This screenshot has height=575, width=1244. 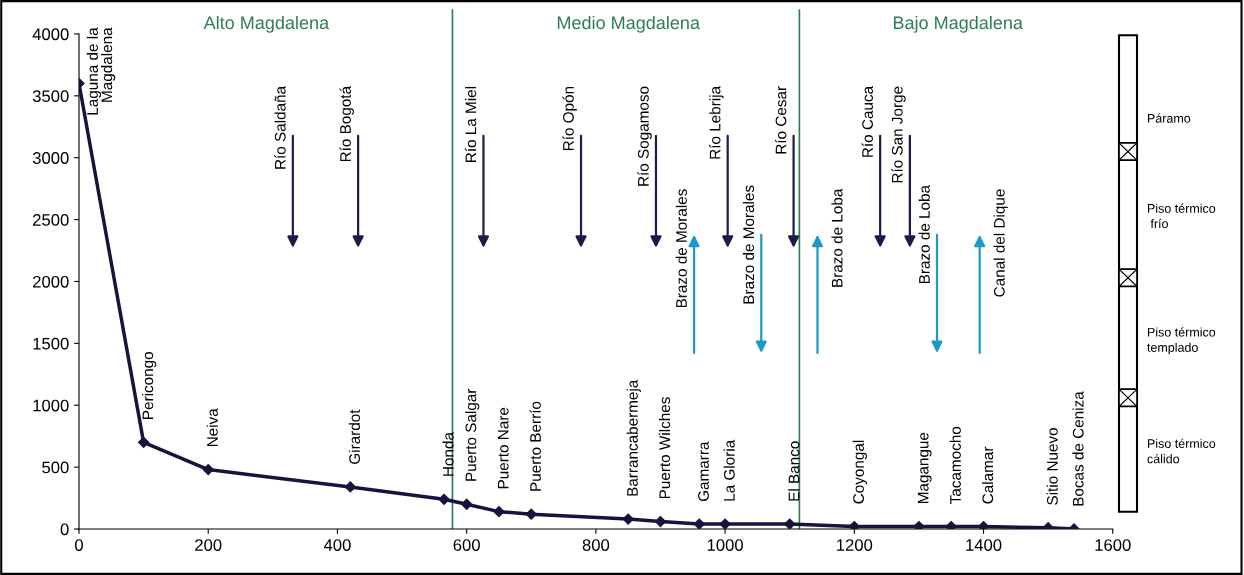 I want to click on annotation: Canal del Dique, so click(x=1000, y=243).